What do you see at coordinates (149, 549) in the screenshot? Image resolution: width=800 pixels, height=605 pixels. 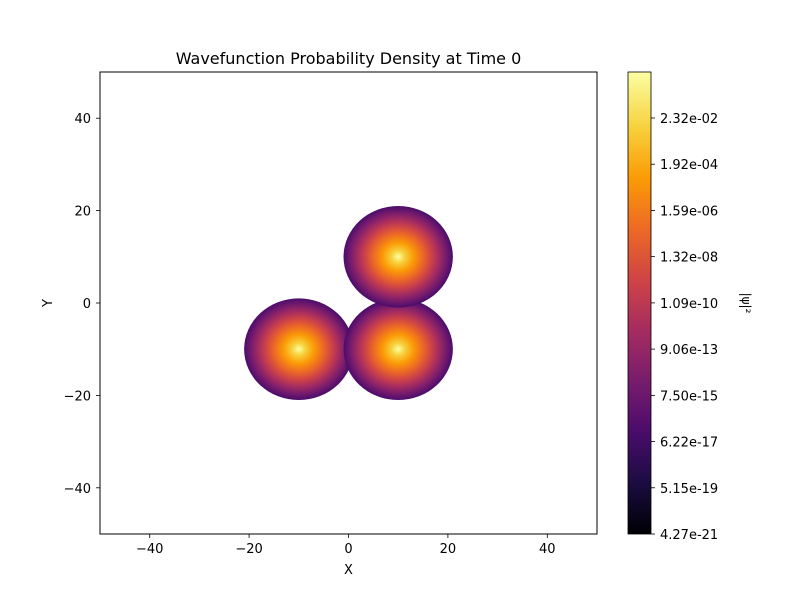 I see `x-tick-label: −40` at bounding box center [149, 549].